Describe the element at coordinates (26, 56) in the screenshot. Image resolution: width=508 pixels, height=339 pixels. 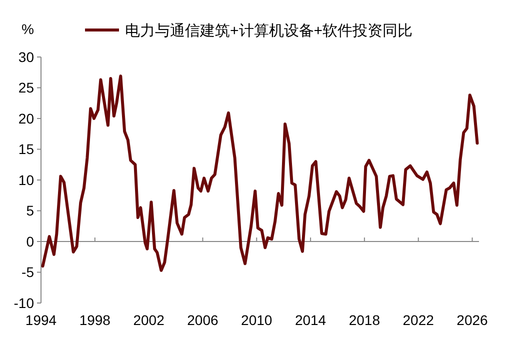
I see `y-tick-label: 30` at that location.